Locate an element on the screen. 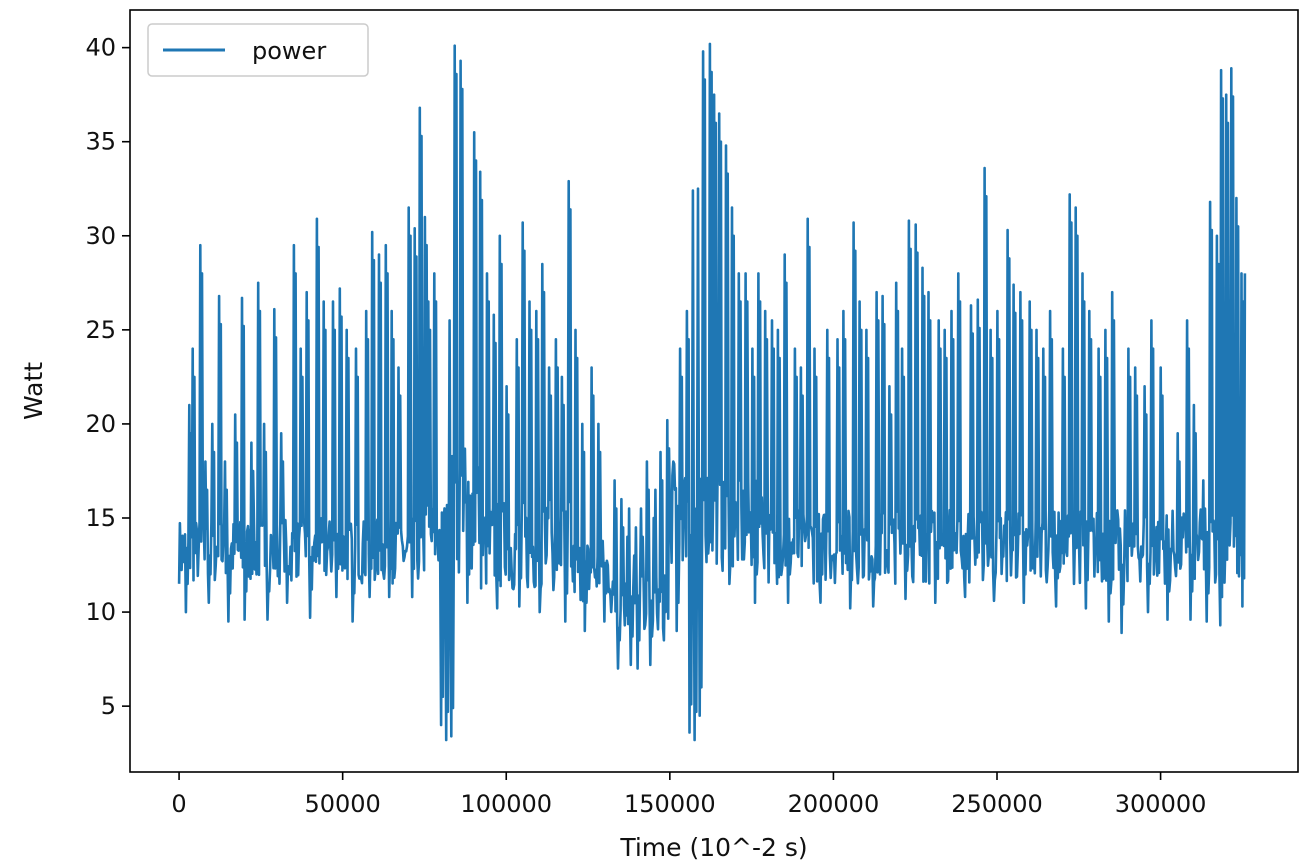  y-tick-label: 35 is located at coordinates (100, 142).